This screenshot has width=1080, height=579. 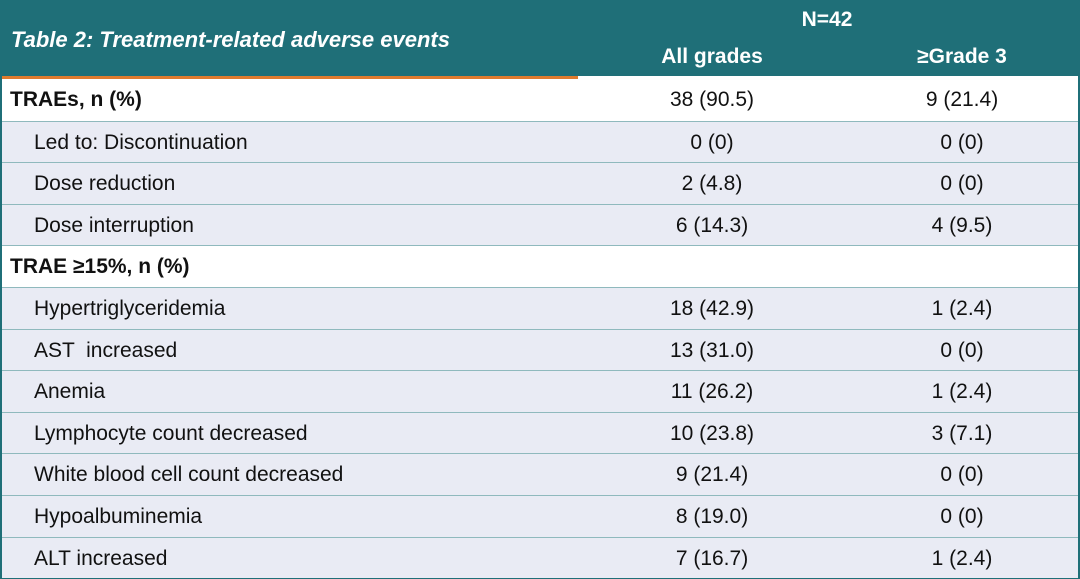 I want to click on table-row: Dose reduction 2 (4.8) 0 (0), so click(x=540, y=183).